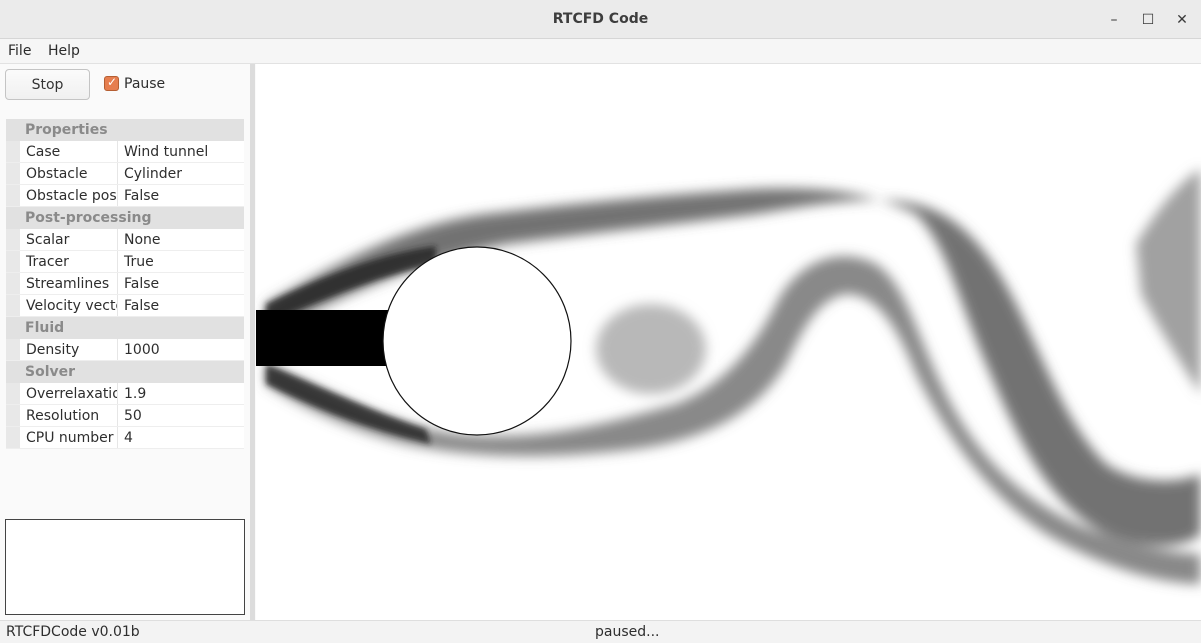  Describe the element at coordinates (125, 130) in the screenshot. I see `group-header: Properties` at that location.